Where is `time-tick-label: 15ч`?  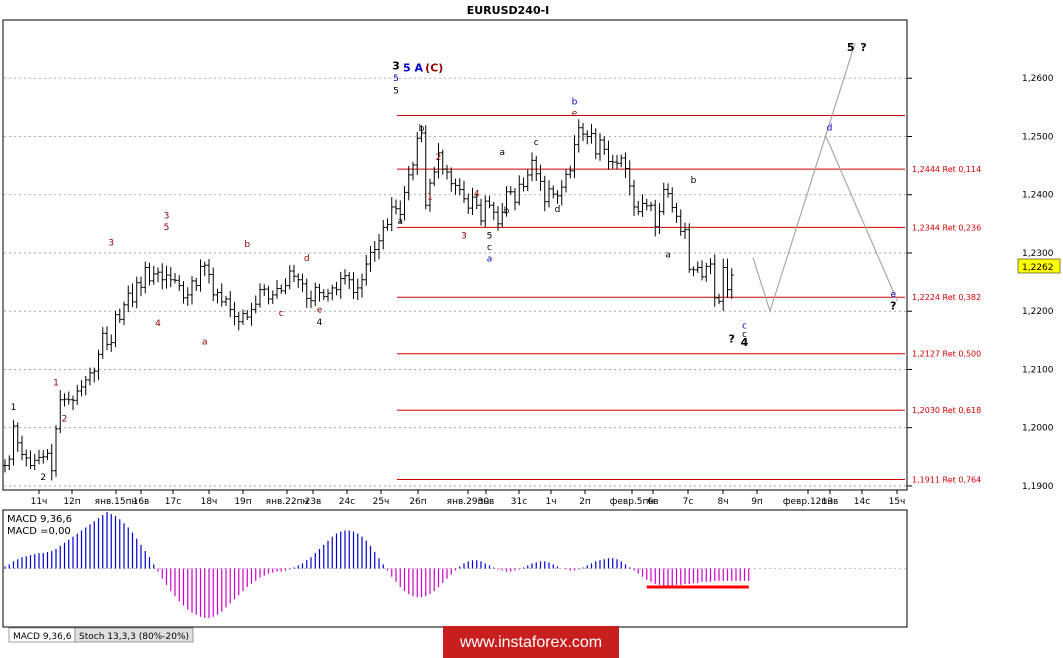 time-tick-label: 15ч is located at coordinates (897, 502).